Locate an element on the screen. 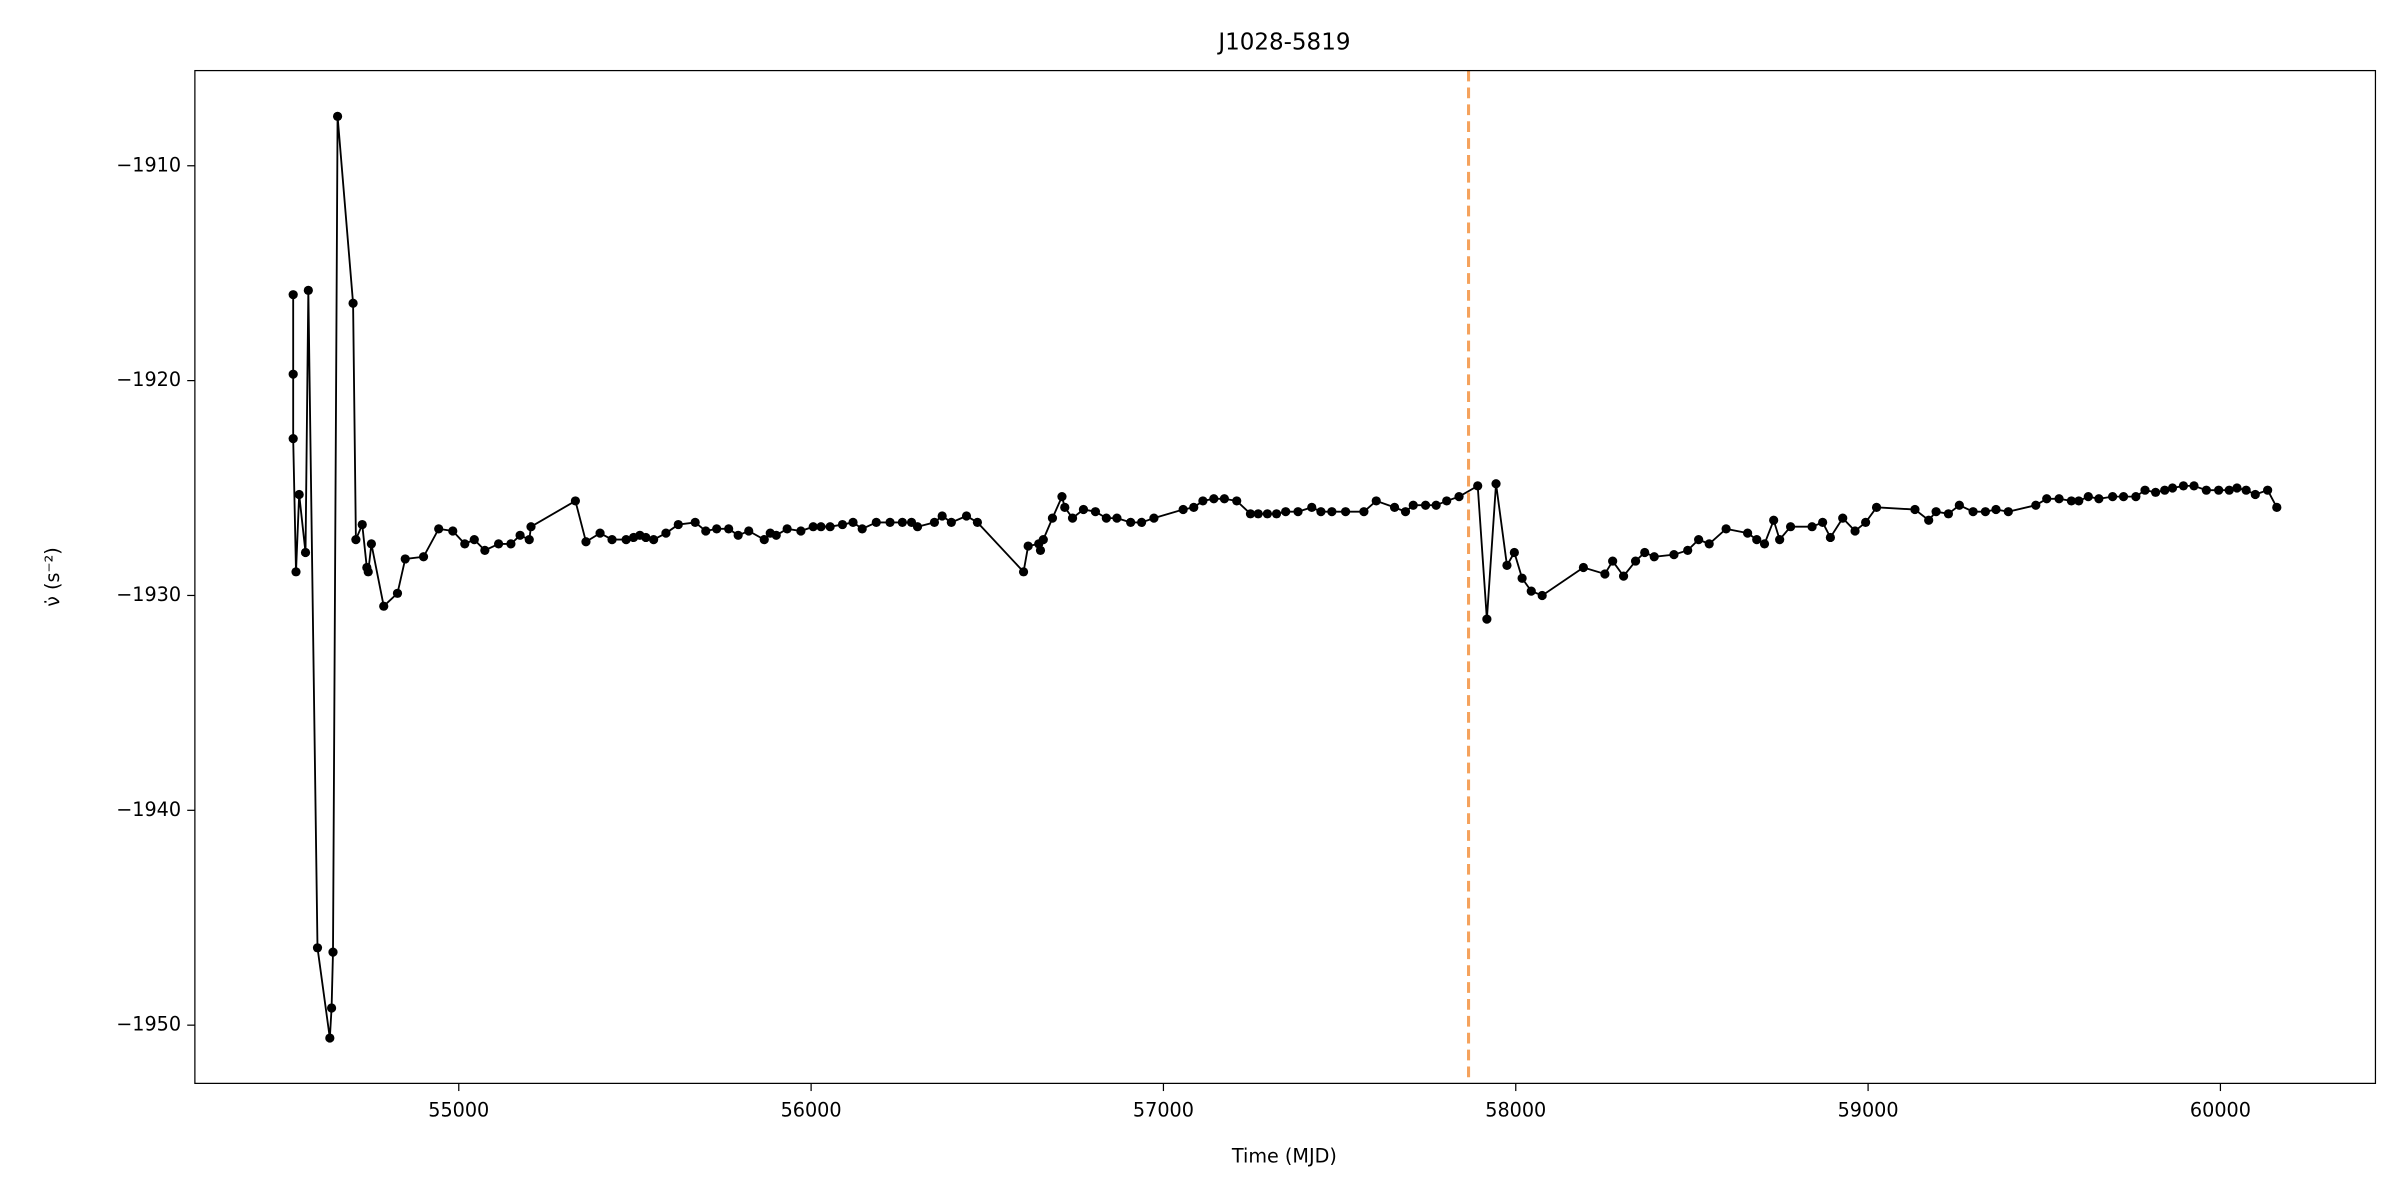  x-tick-label: 60000 is located at coordinates (2220, 1109).